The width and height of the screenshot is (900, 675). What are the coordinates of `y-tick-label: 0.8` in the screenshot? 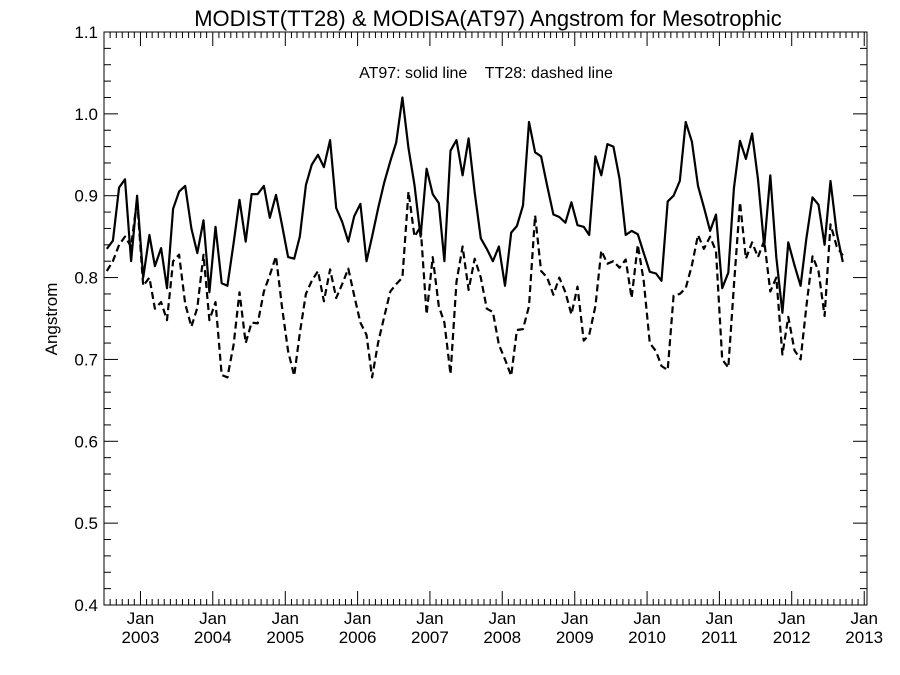 It's located at (86, 278).